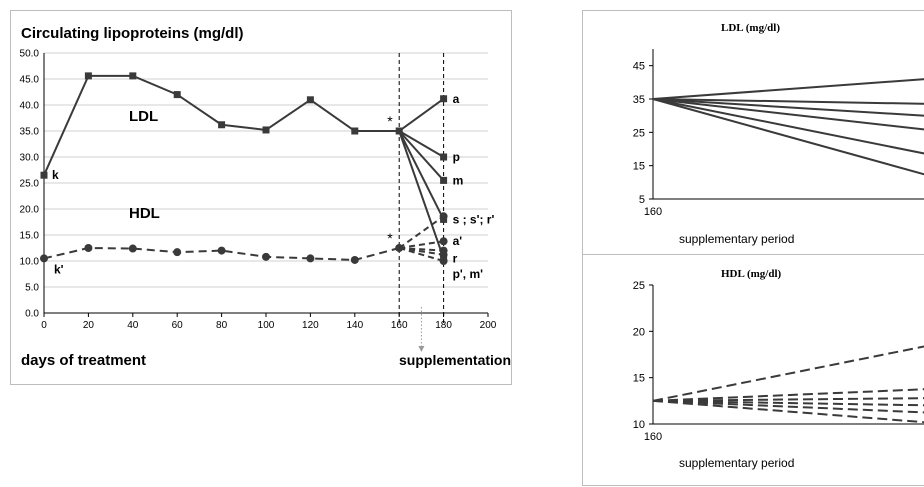 The height and width of the screenshot is (487, 924). I want to click on ldl-branch-point, so click(444, 99).